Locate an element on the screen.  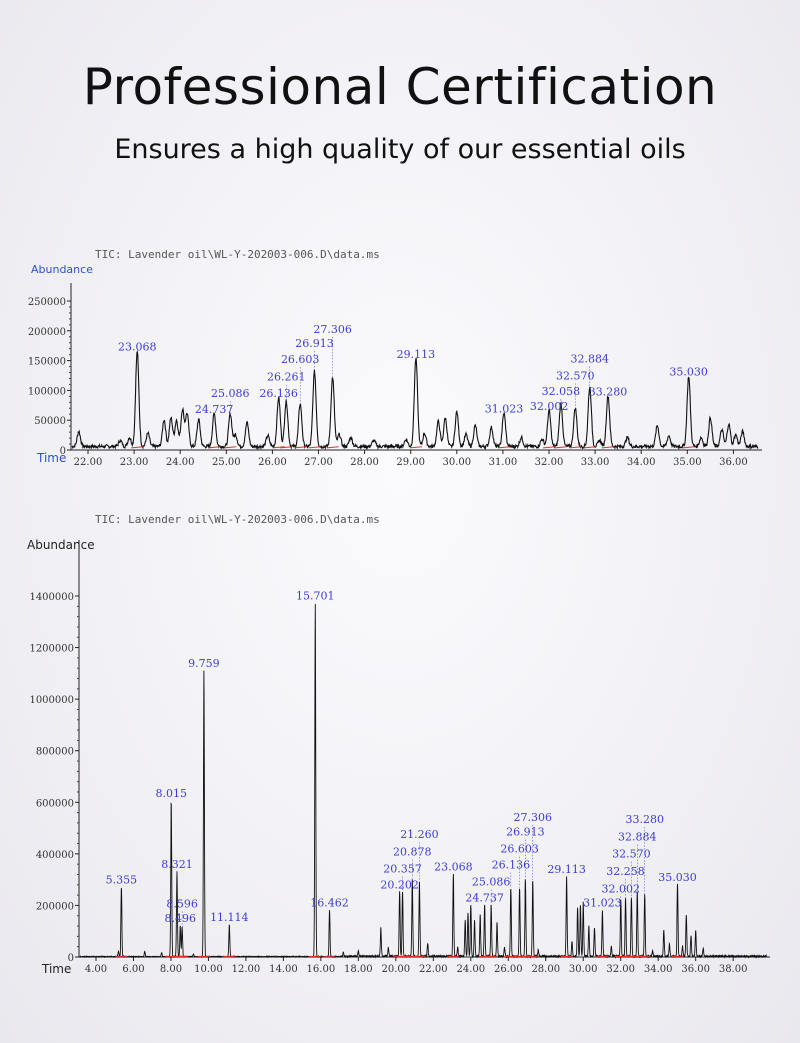
x-tick-label: 20.00 is located at coordinates (396, 969).